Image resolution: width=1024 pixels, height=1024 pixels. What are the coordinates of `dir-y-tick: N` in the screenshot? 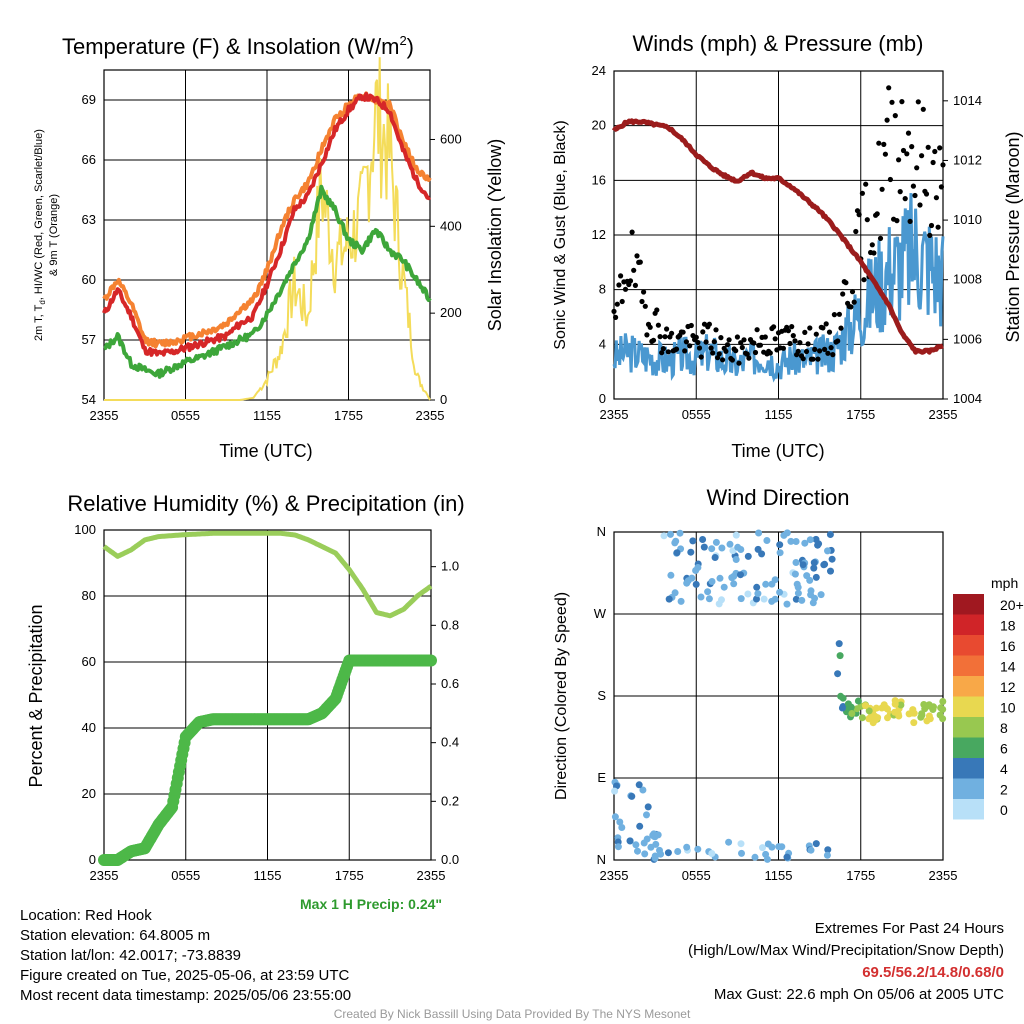 It's located at (601, 859).